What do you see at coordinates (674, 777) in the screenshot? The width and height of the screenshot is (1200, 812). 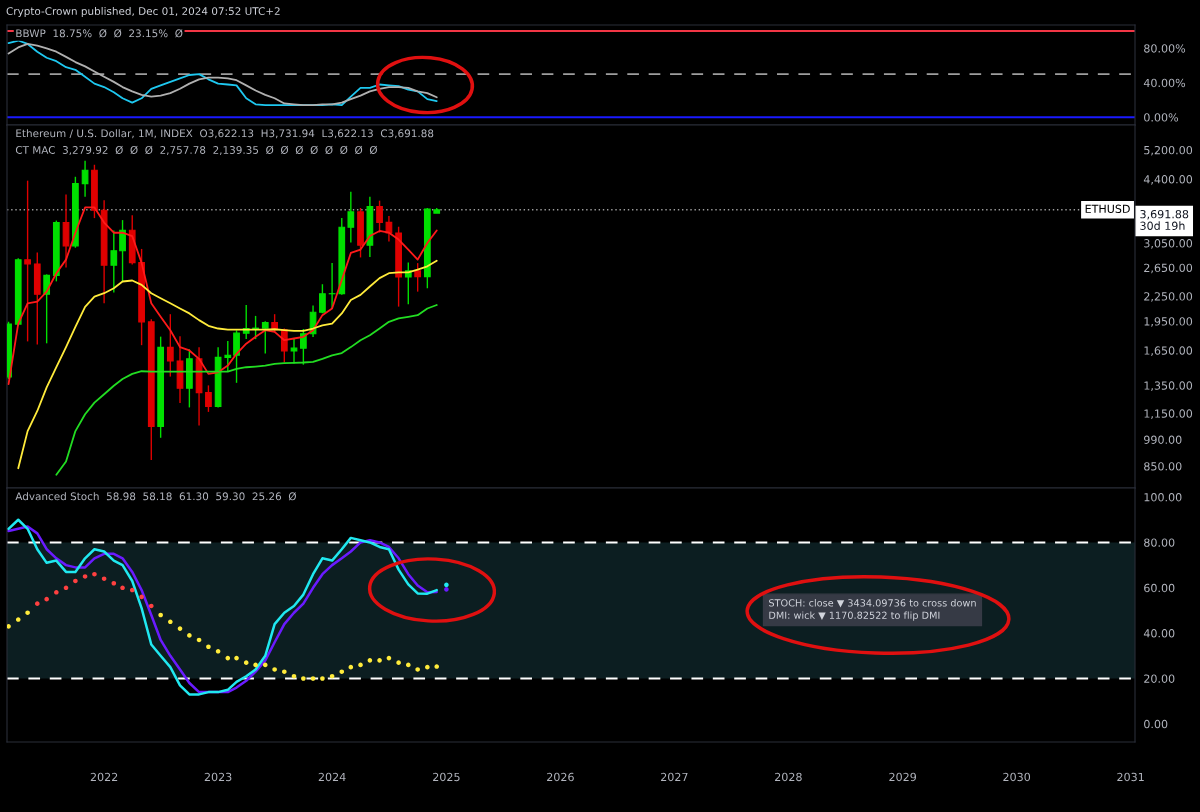 I see `x-tick-label: 2027` at bounding box center [674, 777].